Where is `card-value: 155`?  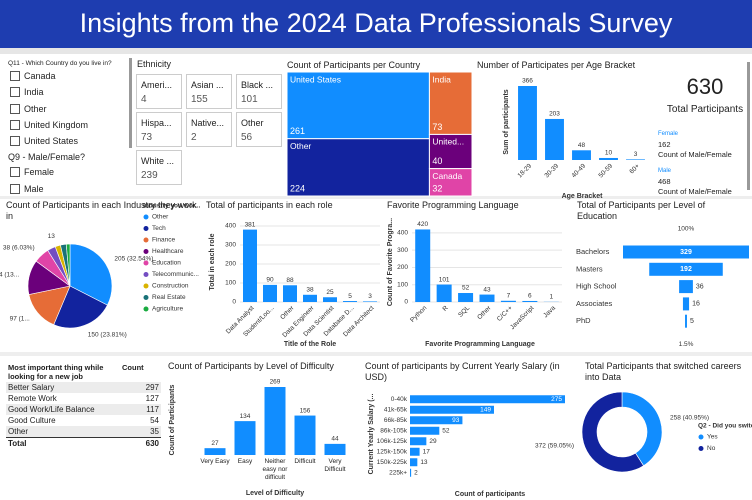
card-value: 155 is located at coordinates (199, 99).